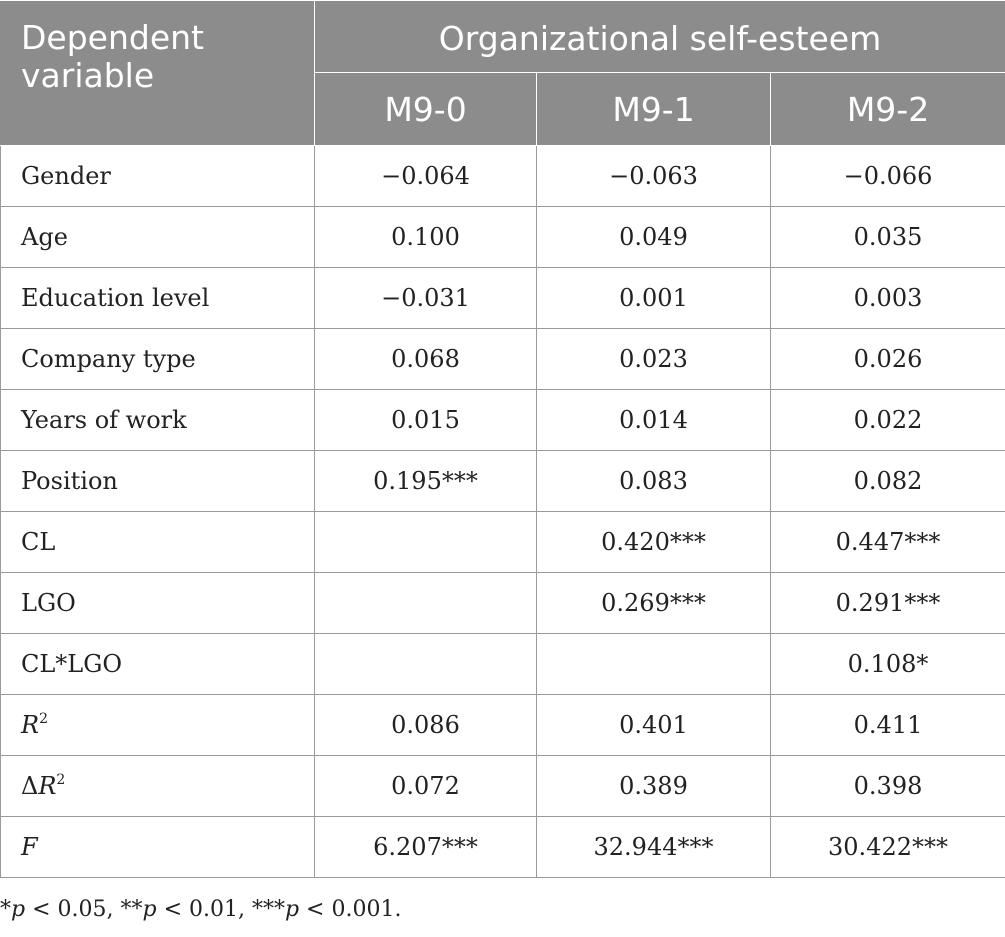  Describe the element at coordinates (157, 237) in the screenshot. I see `row-label: Age` at that location.